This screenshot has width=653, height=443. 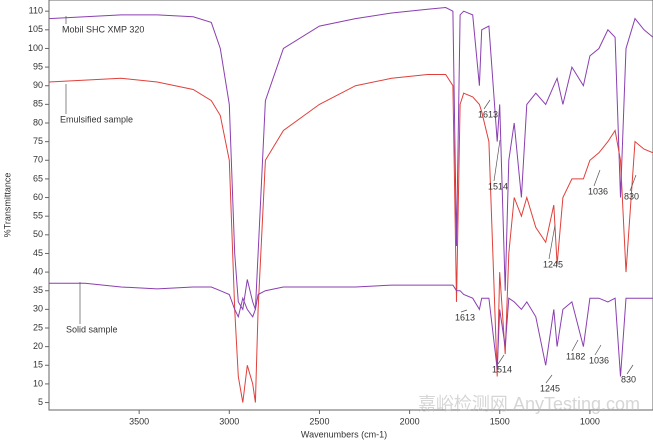 What do you see at coordinates (38, 85) in the screenshot?
I see `y-tick-label: 90` at bounding box center [38, 85].